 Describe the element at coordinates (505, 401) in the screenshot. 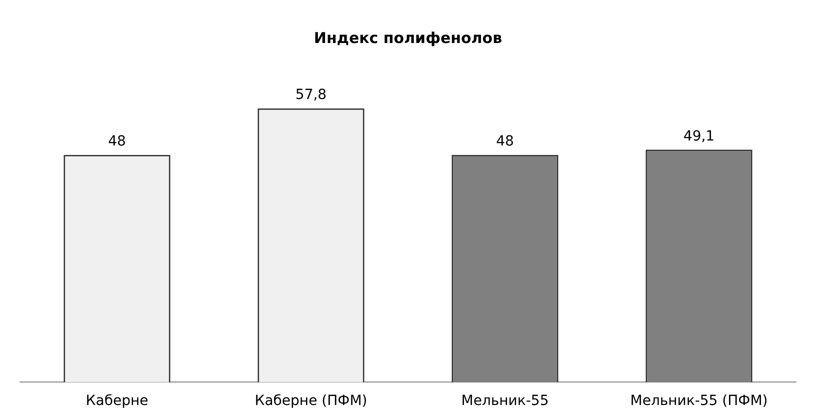

I see `x-tick-label: Мельник-55` at that location.